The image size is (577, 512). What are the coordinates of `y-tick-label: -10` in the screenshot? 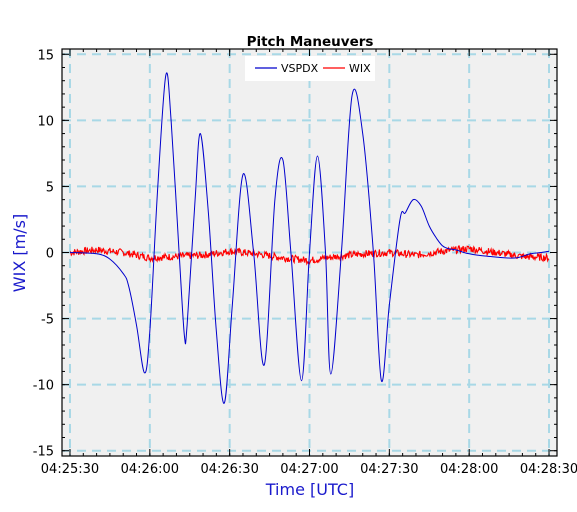 It's located at (43, 386).